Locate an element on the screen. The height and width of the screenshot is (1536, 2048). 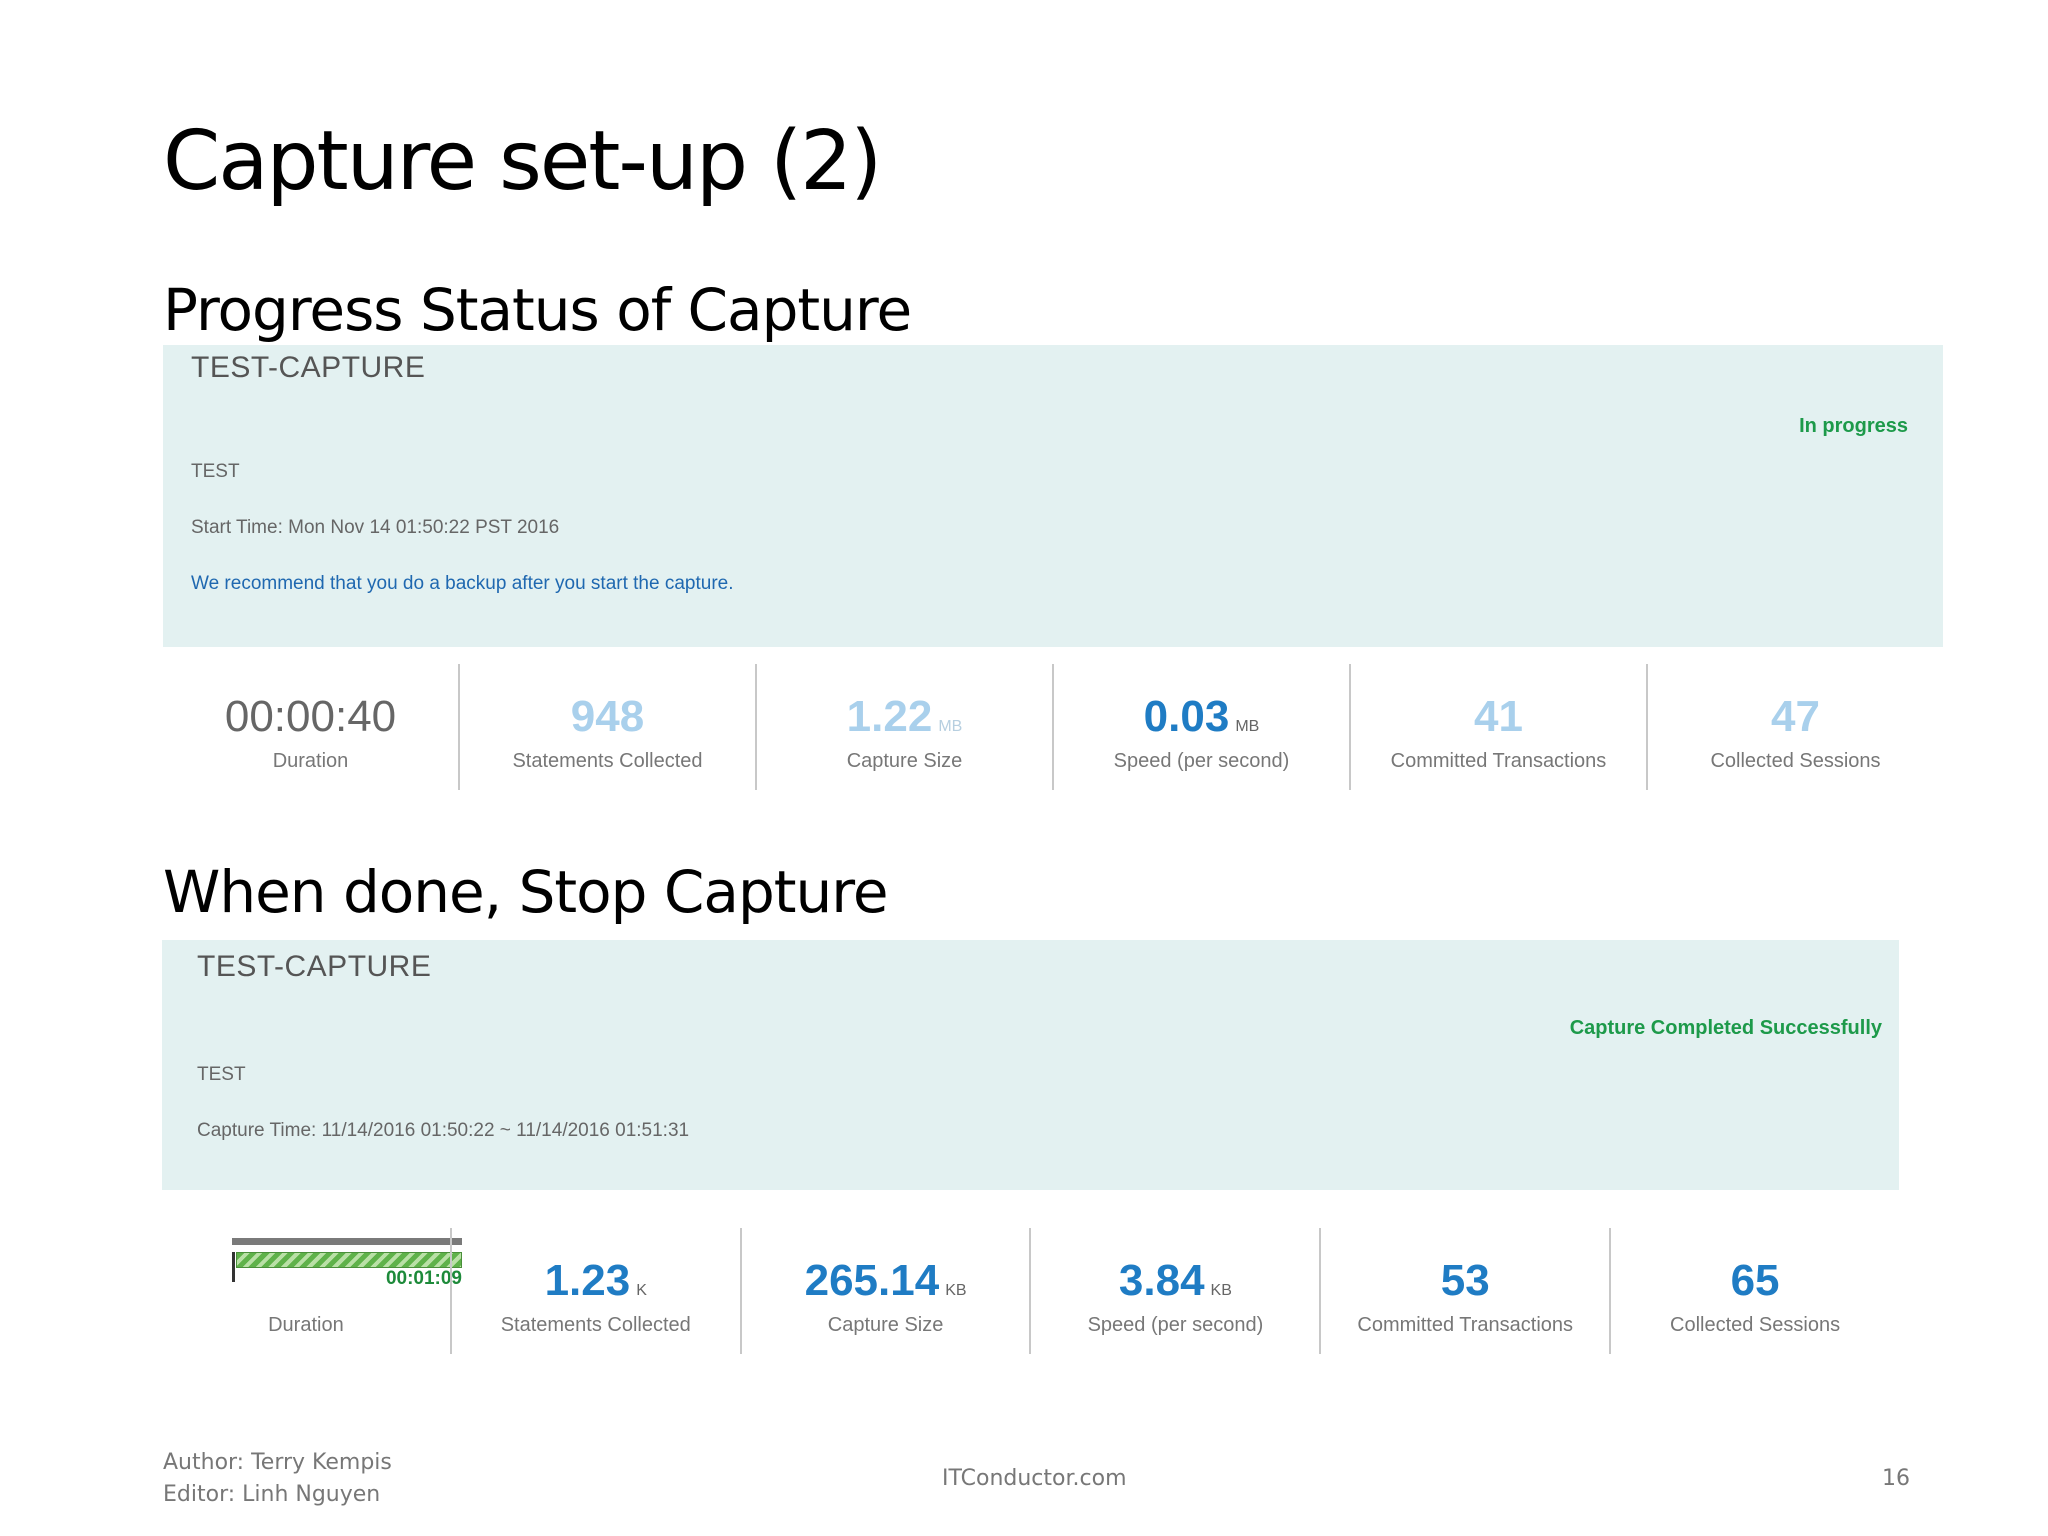
footer-site: ITConductor.com is located at coordinates (1034, 1478).